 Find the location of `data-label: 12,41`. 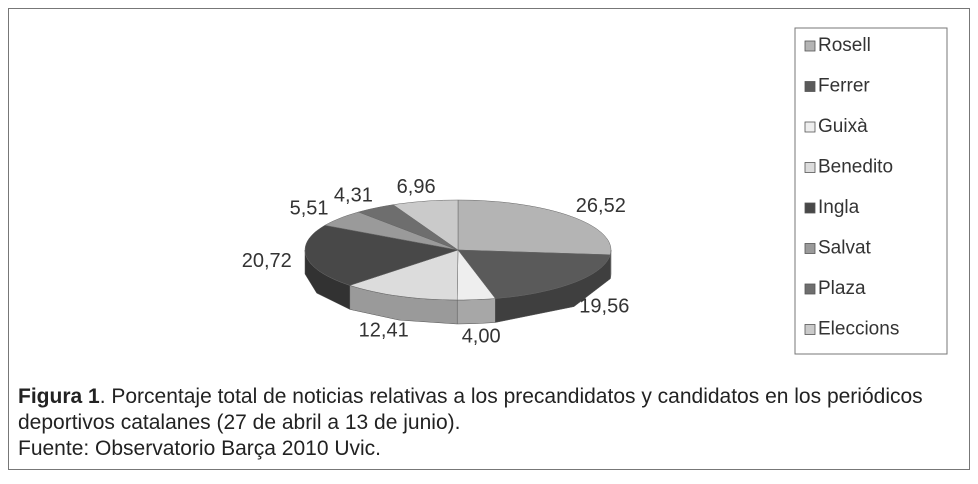

data-label: 12,41 is located at coordinates (384, 330).